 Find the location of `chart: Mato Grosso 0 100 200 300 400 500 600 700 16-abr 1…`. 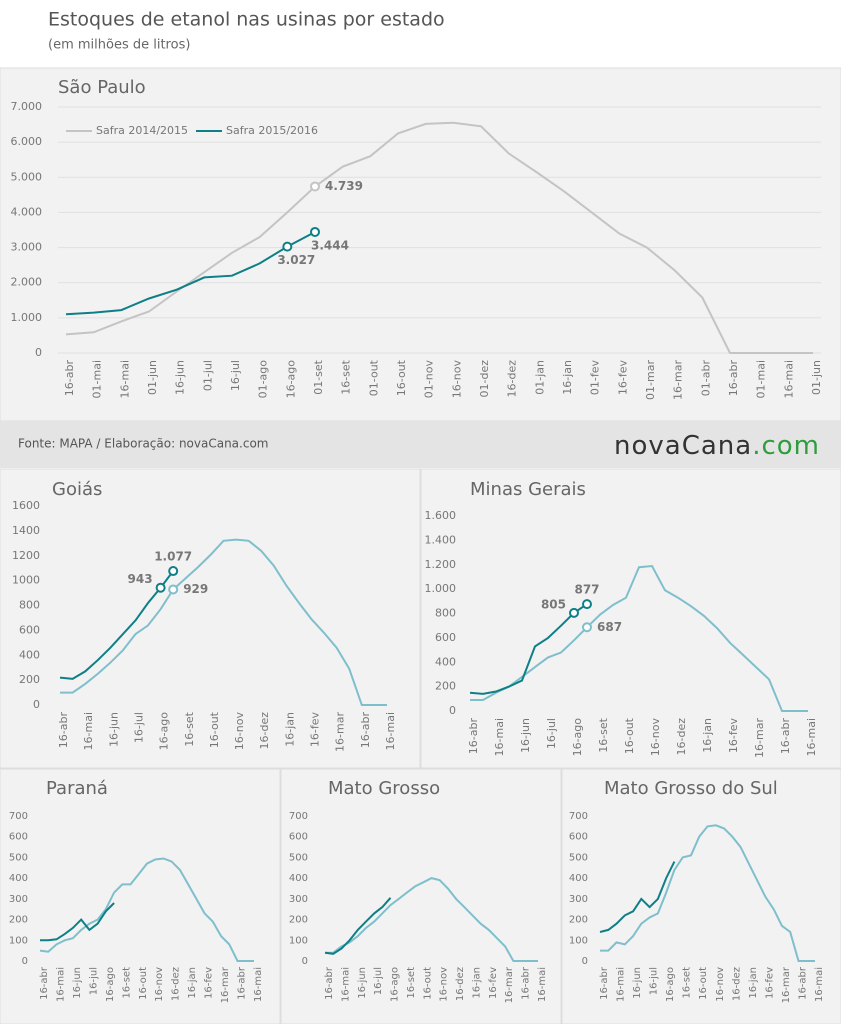

chart: Mato Grosso 0 100 200 300 400 500 600 700 16-abr 1… is located at coordinates (418, 890).